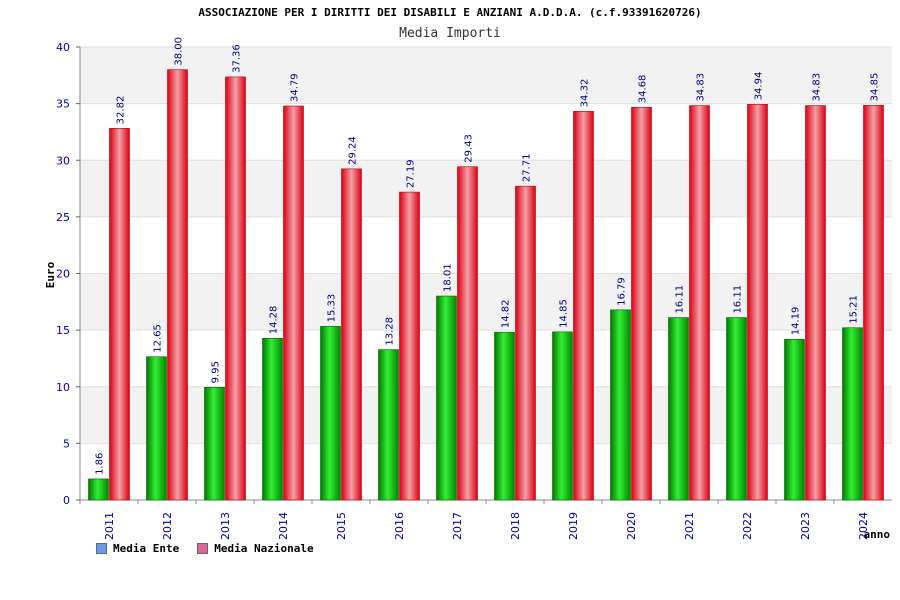 The image size is (900, 600). I want to click on data-label: 12.65, so click(158, 338).